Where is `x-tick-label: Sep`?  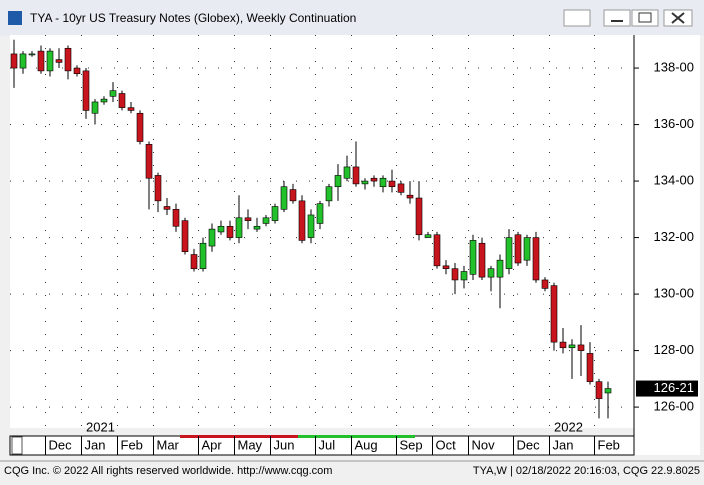 x-tick-label: Sep is located at coordinates (411, 444).